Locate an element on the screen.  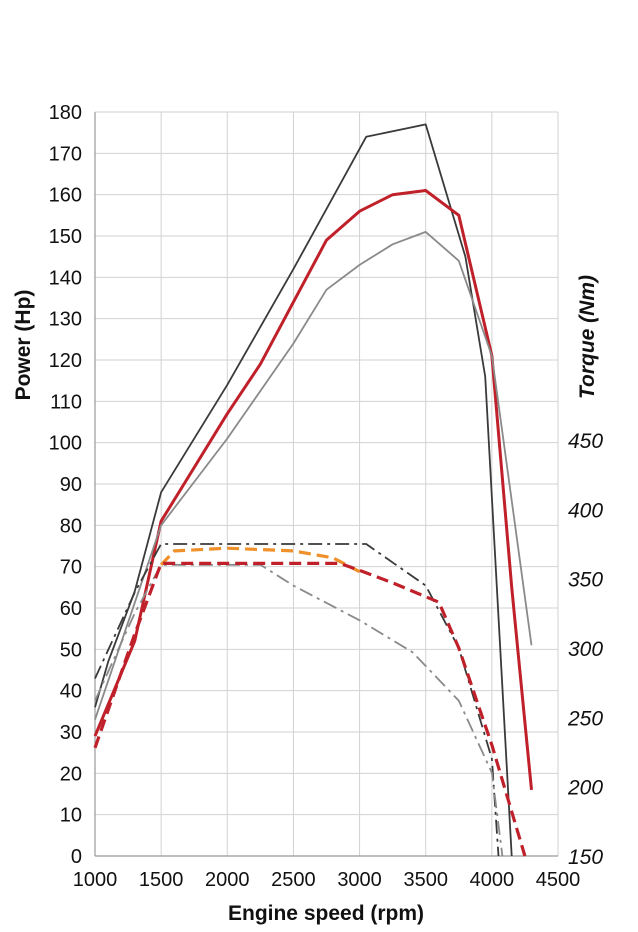
x-tick-label: 4500 is located at coordinates (558, 880).